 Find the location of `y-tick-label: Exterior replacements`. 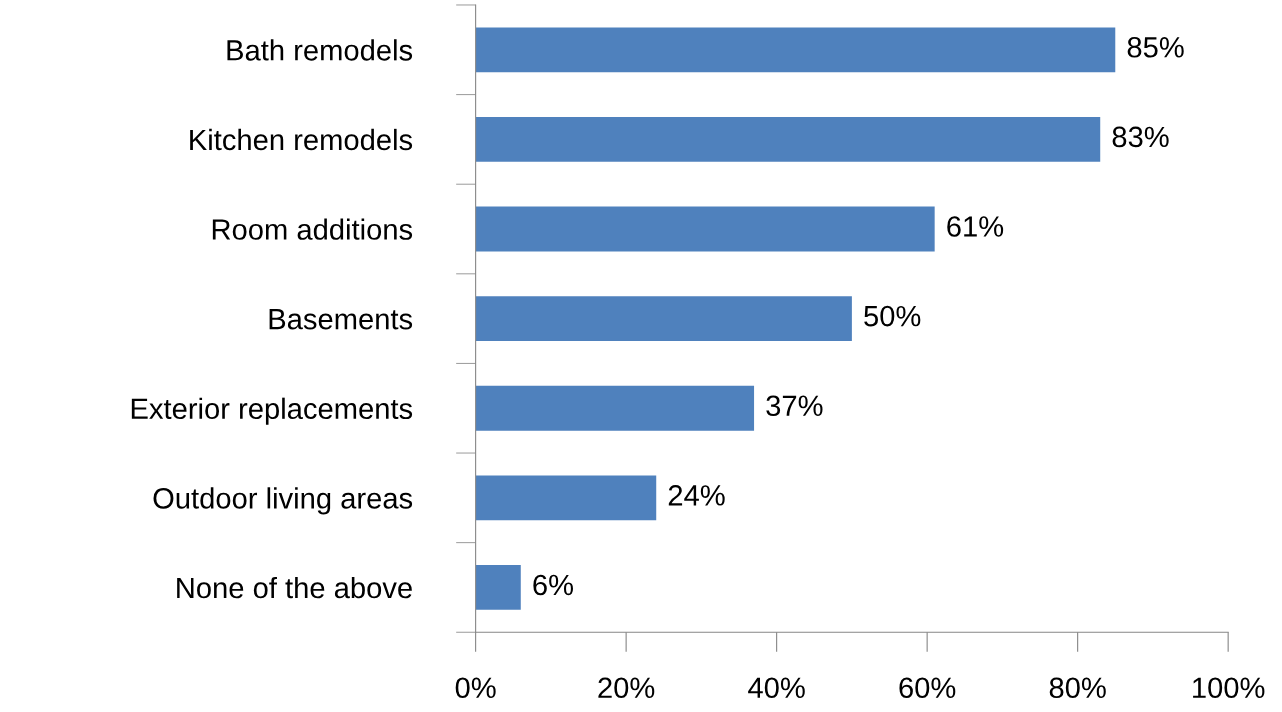

y-tick-label: Exterior replacements is located at coordinates (272, 411).